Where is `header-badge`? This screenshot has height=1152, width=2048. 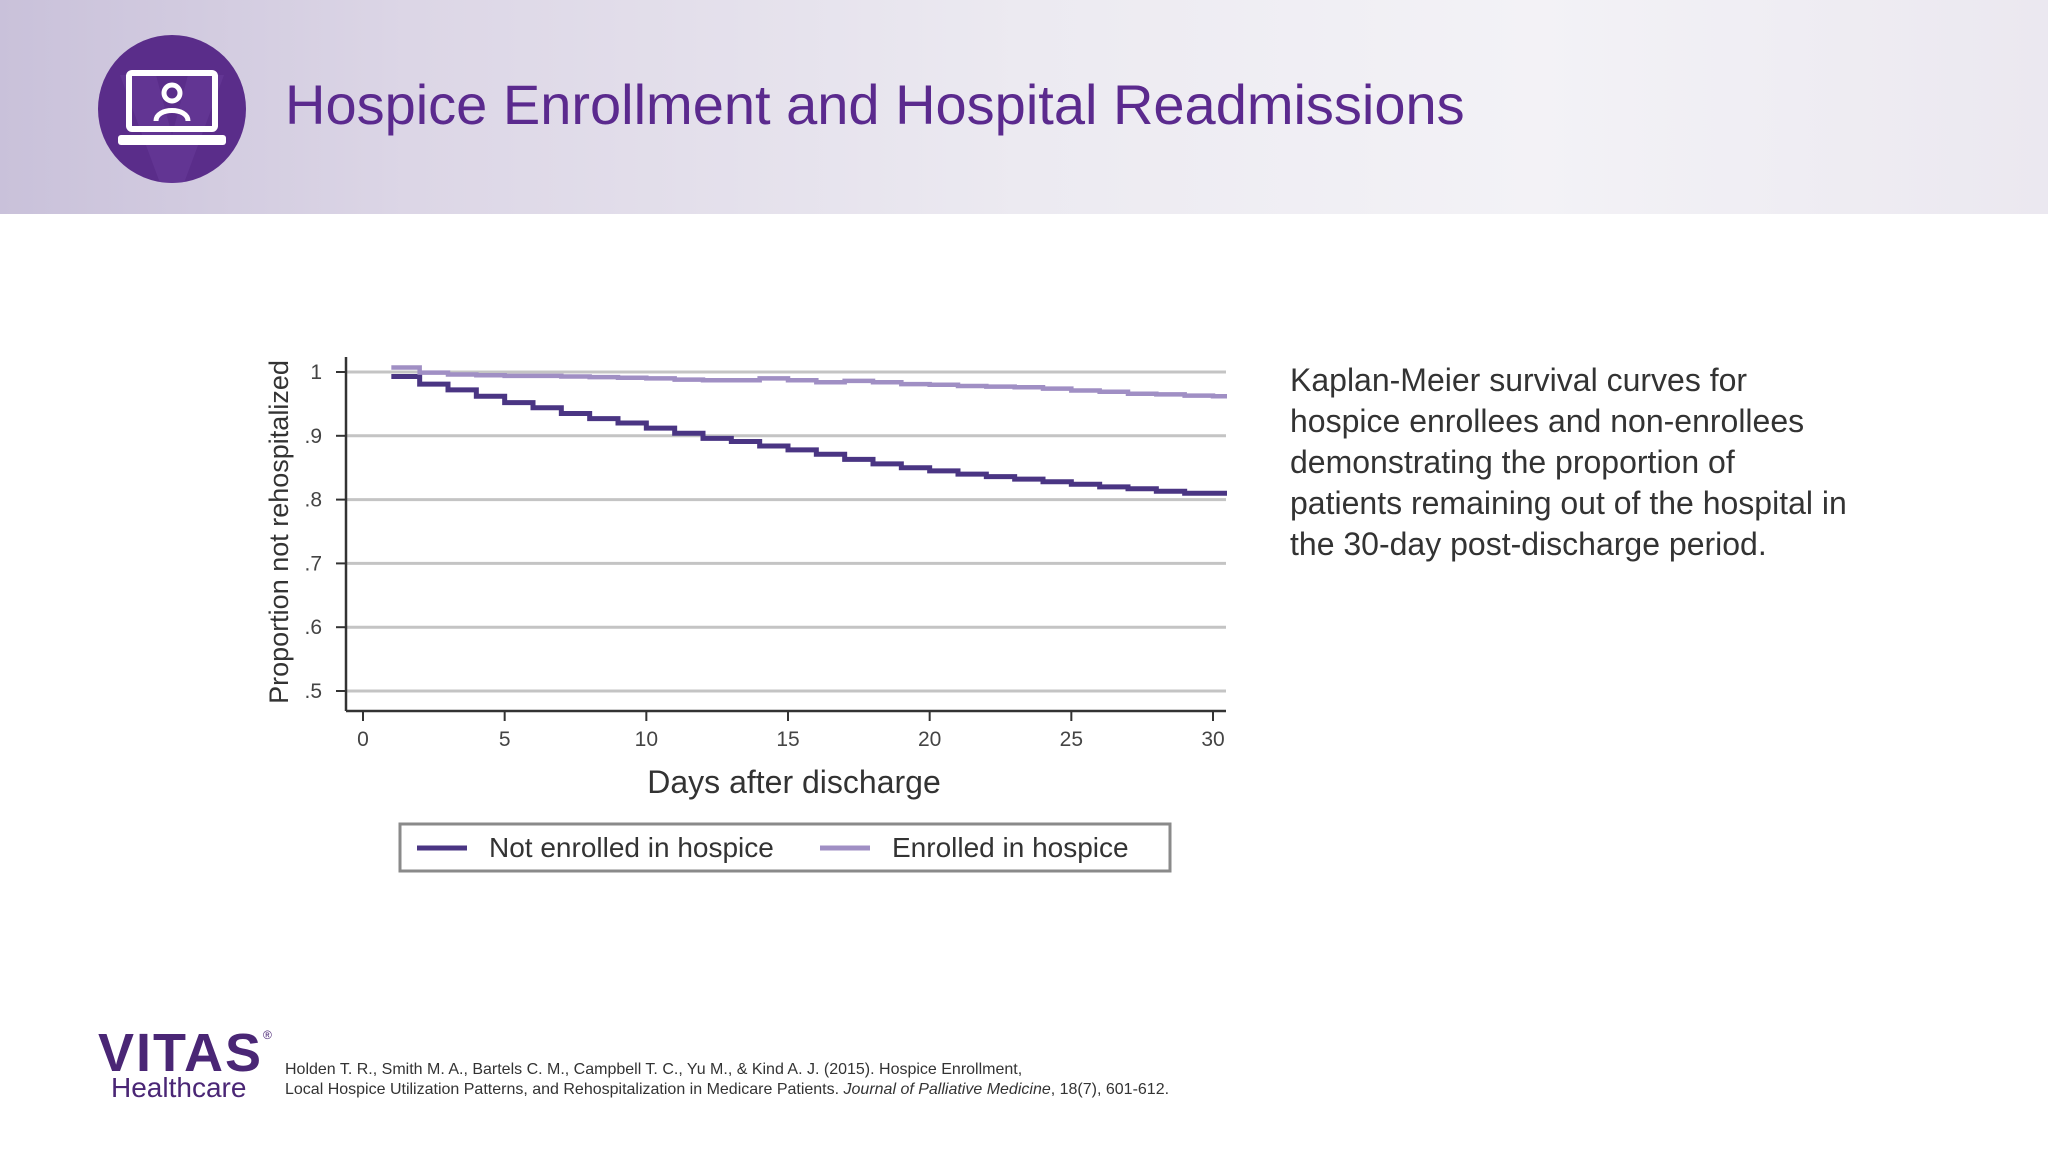 header-badge is located at coordinates (172, 109).